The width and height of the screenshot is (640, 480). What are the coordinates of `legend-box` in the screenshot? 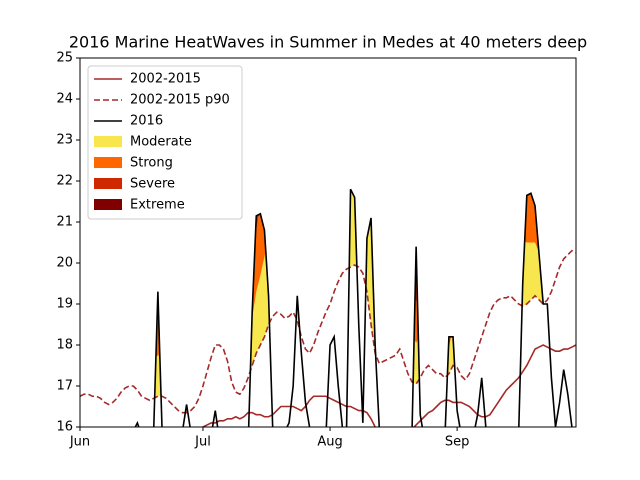 It's located at (165, 142).